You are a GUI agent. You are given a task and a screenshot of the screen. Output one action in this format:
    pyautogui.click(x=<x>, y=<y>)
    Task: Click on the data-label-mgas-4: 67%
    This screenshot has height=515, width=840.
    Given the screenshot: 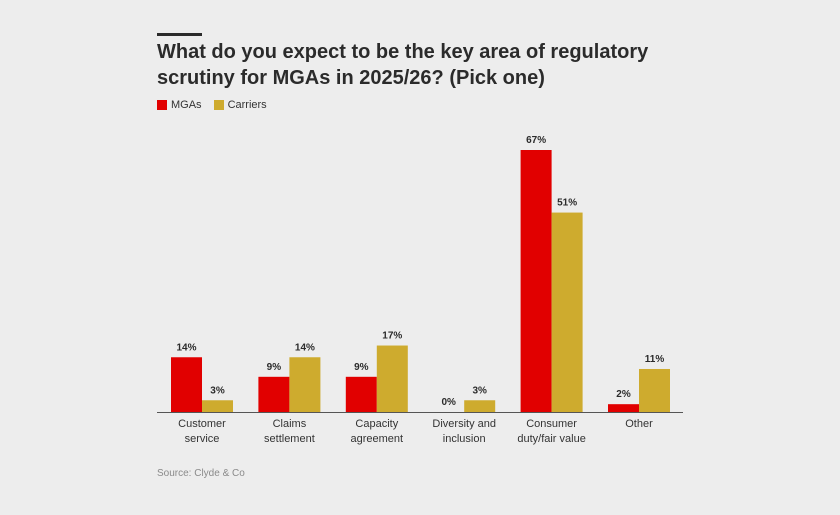 What is the action you would take?
    pyautogui.click(x=536, y=140)
    